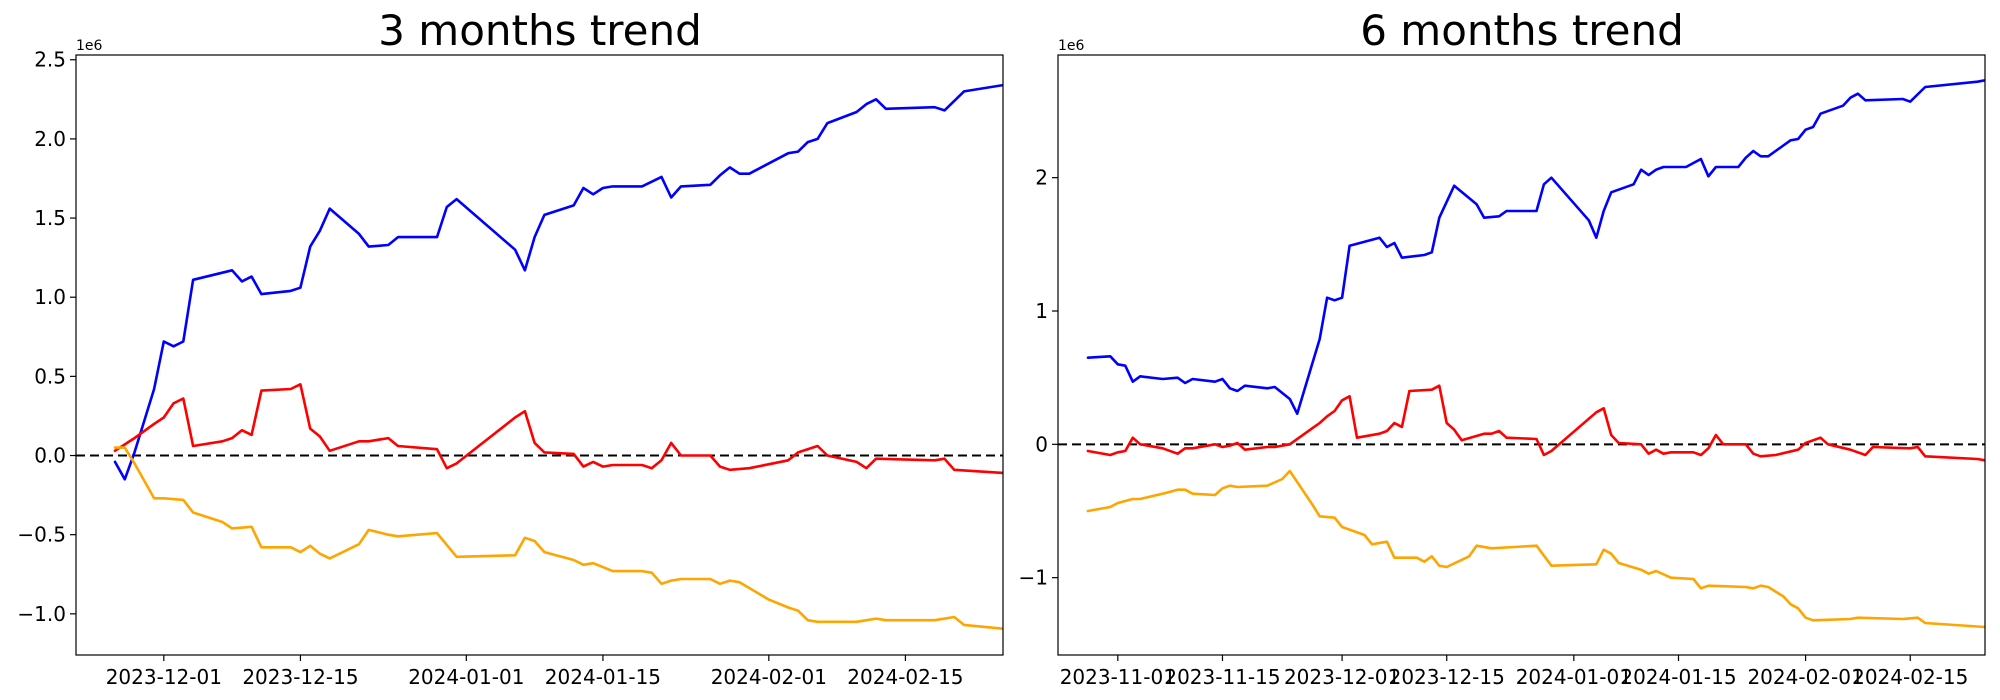 Image resolution: width=2000 pixels, height=700 pixels. Describe the element at coordinates (1041, 178) in the screenshot. I see `y-tick-label: 2` at that location.